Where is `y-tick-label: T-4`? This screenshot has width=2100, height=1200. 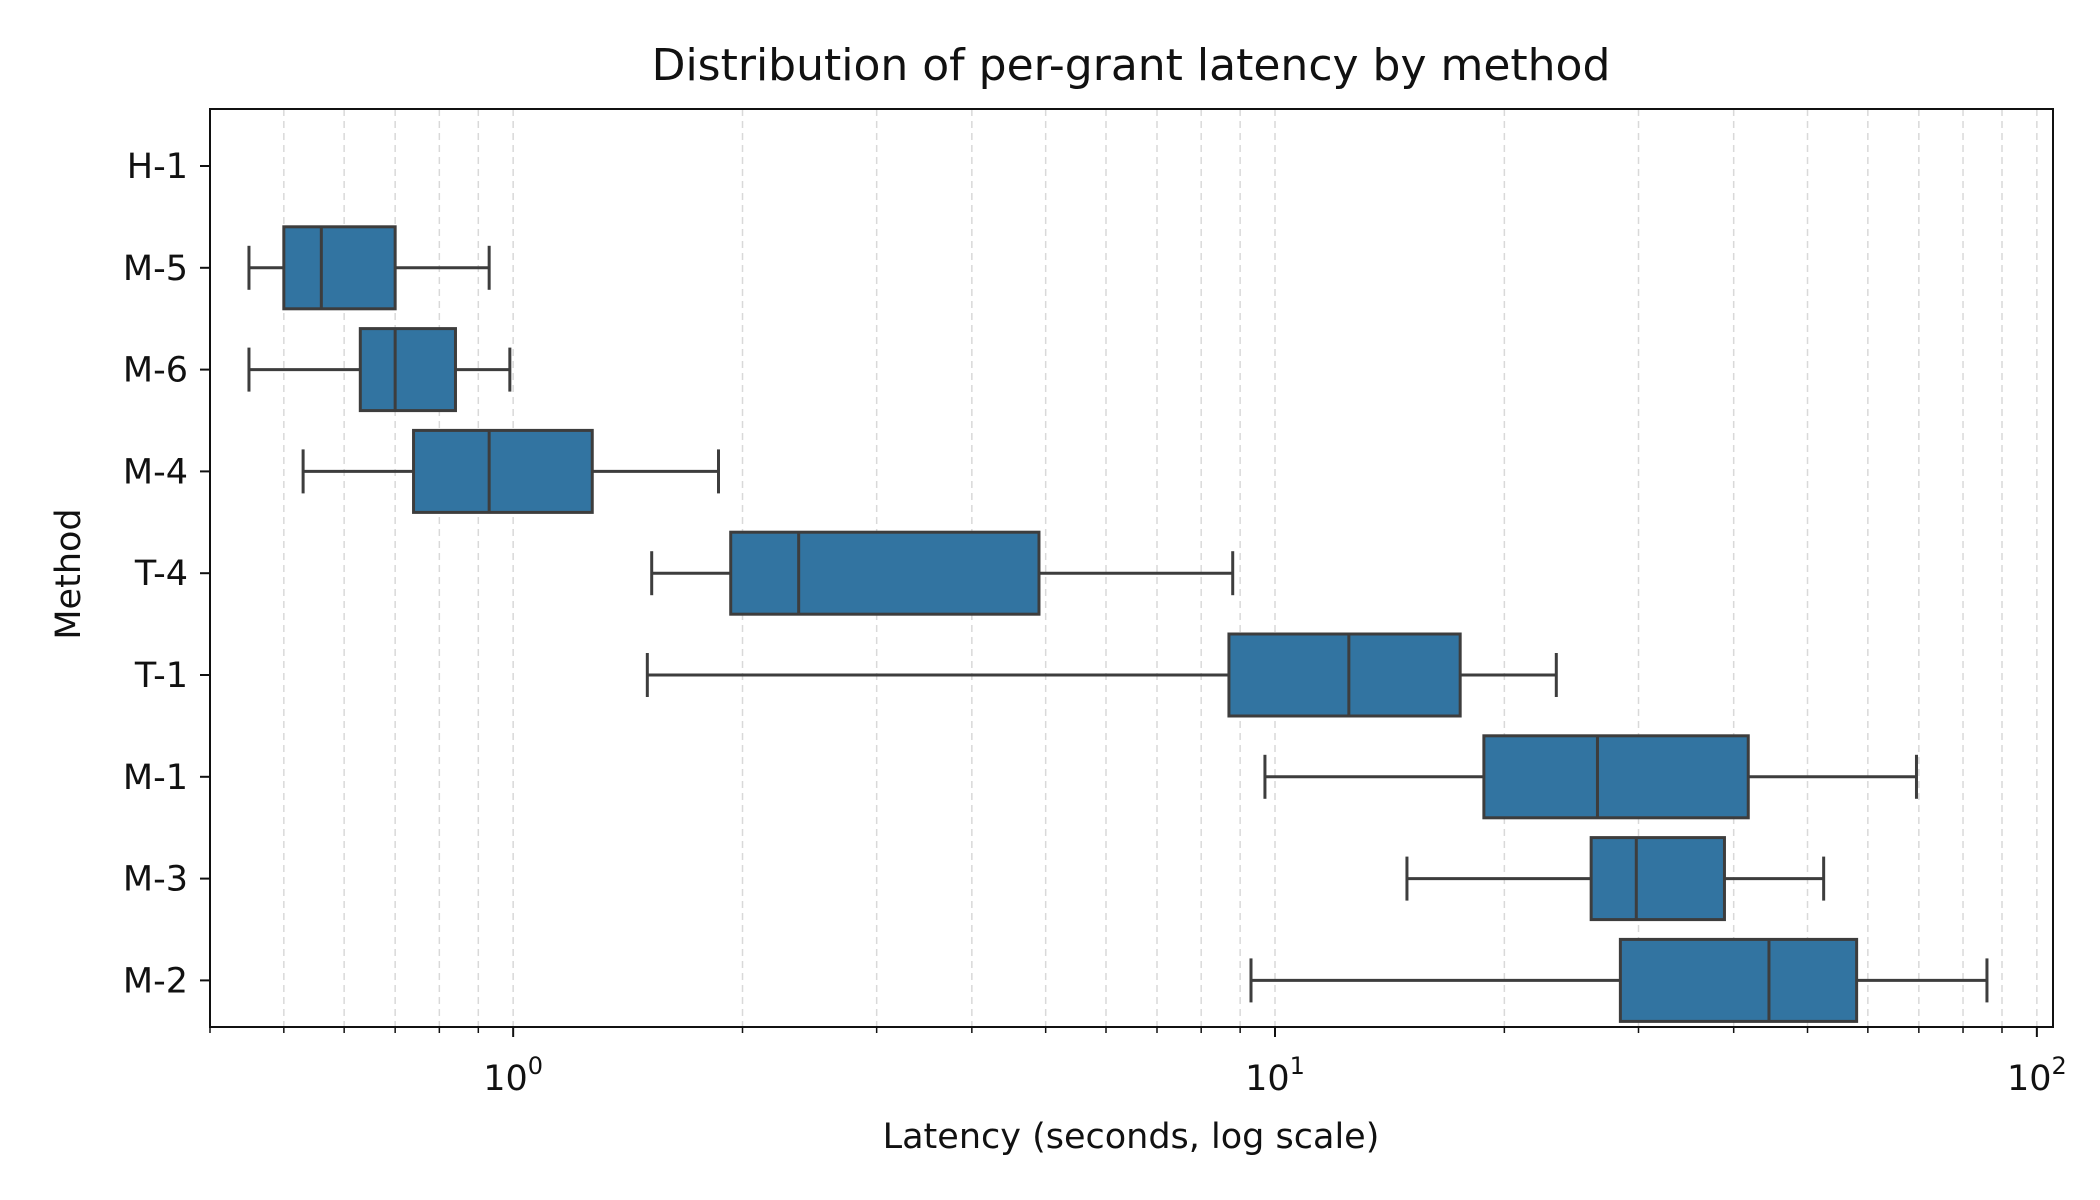
y-tick-label: T-4 is located at coordinates (161, 574).